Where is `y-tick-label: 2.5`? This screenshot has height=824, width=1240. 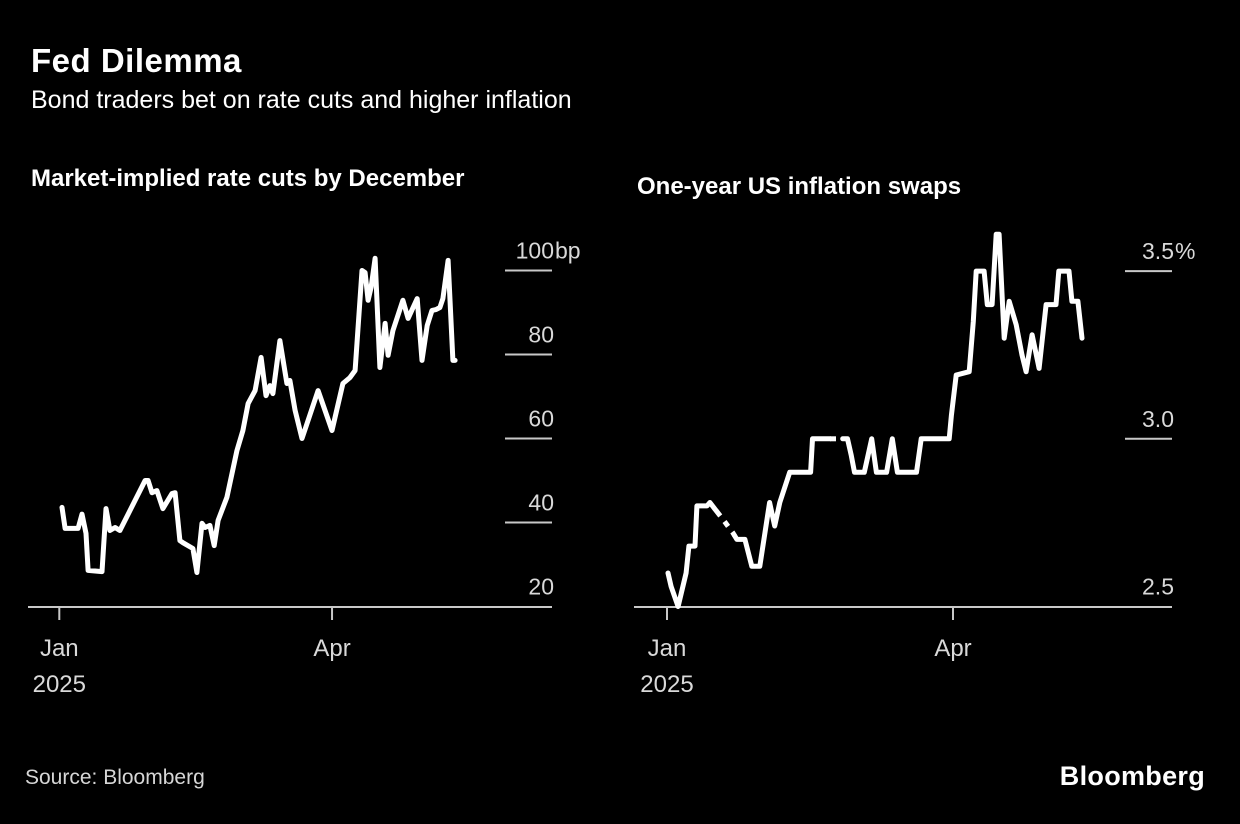 y-tick-label: 2.5 is located at coordinates (1158, 587).